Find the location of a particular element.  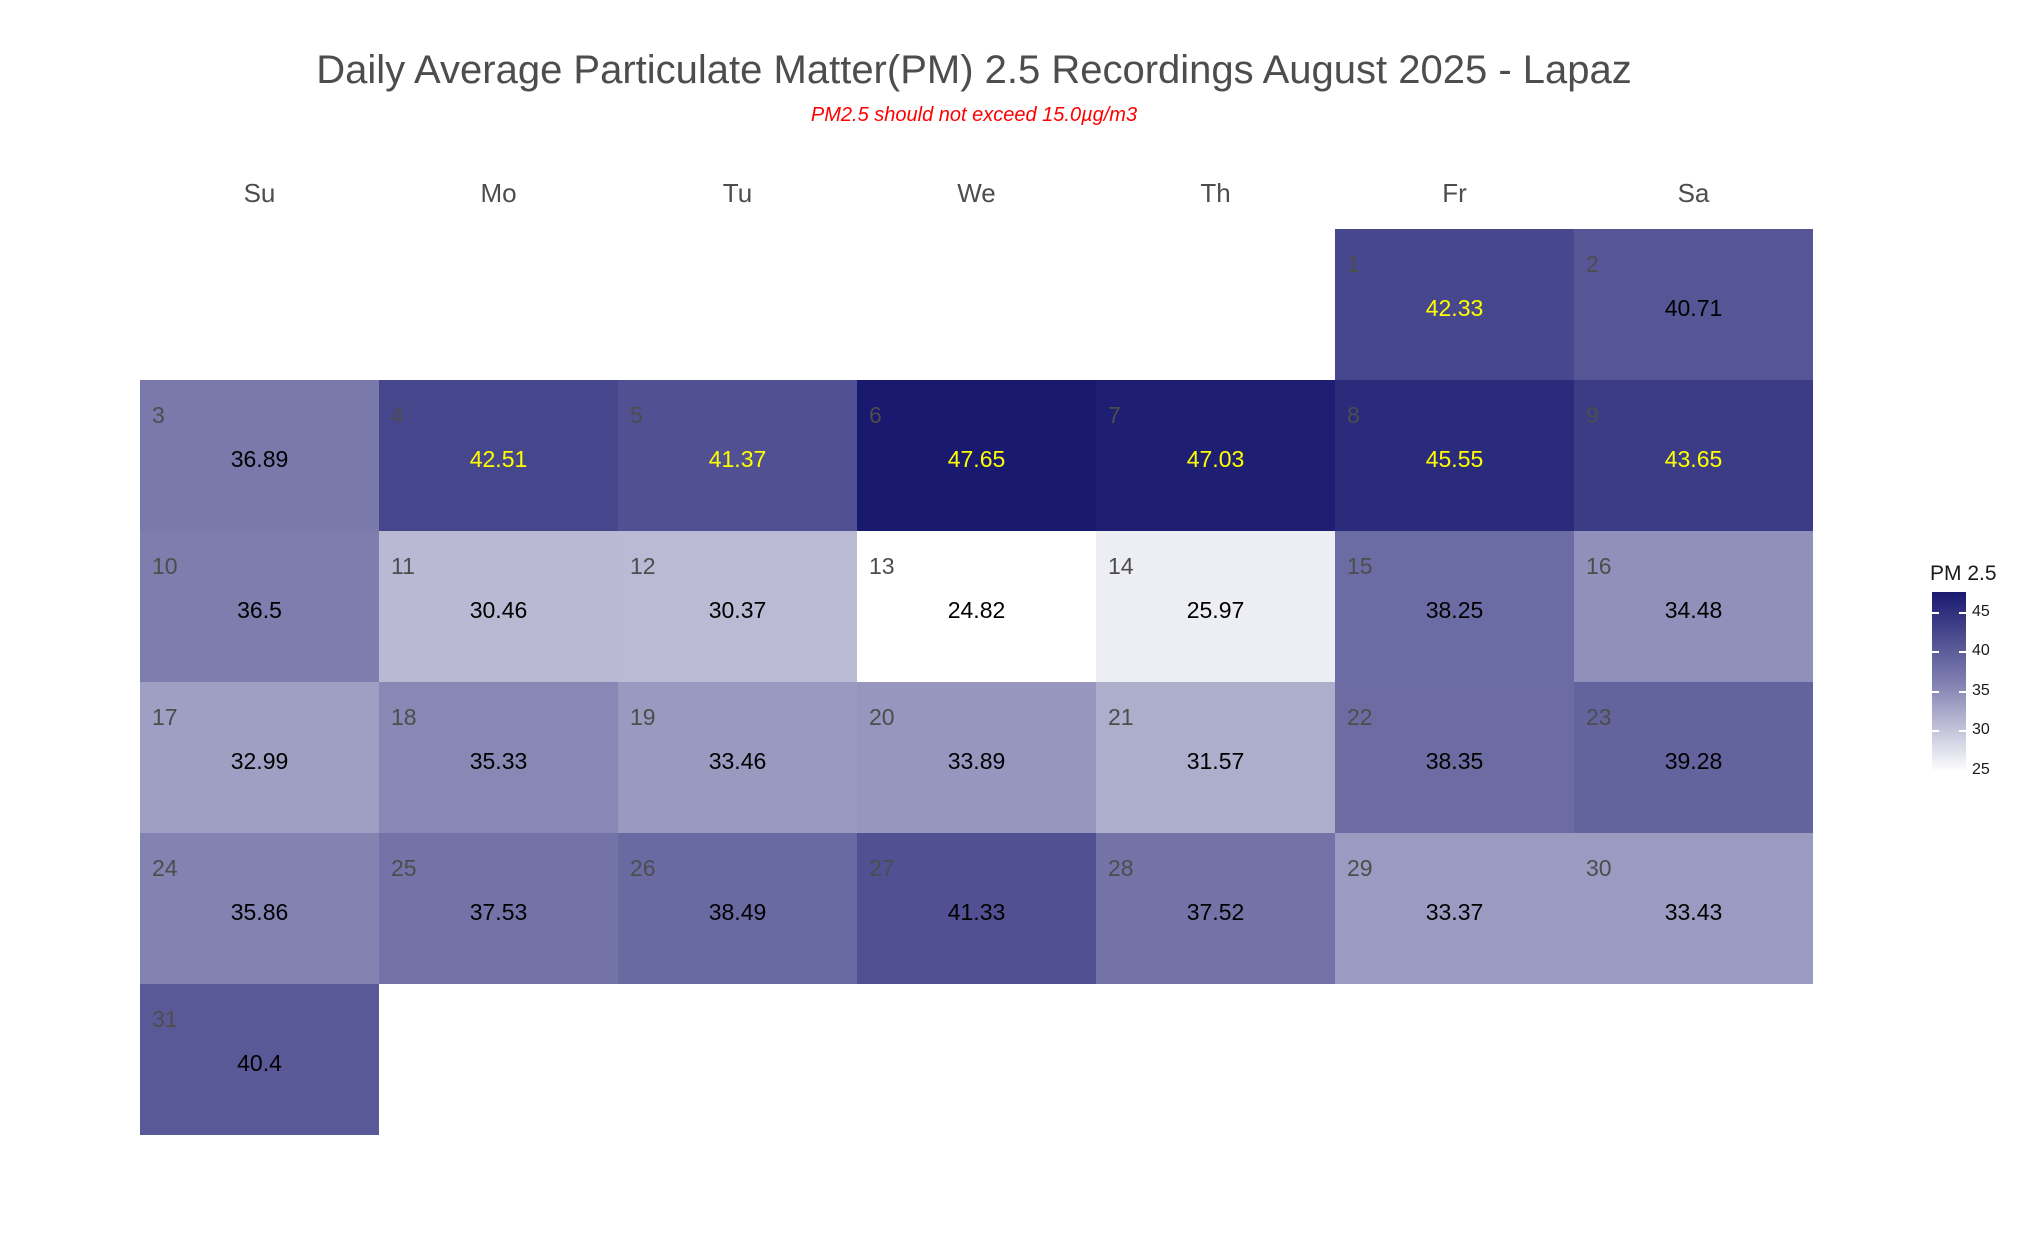

pm25-value-label: 37.52 is located at coordinates (1215, 912).